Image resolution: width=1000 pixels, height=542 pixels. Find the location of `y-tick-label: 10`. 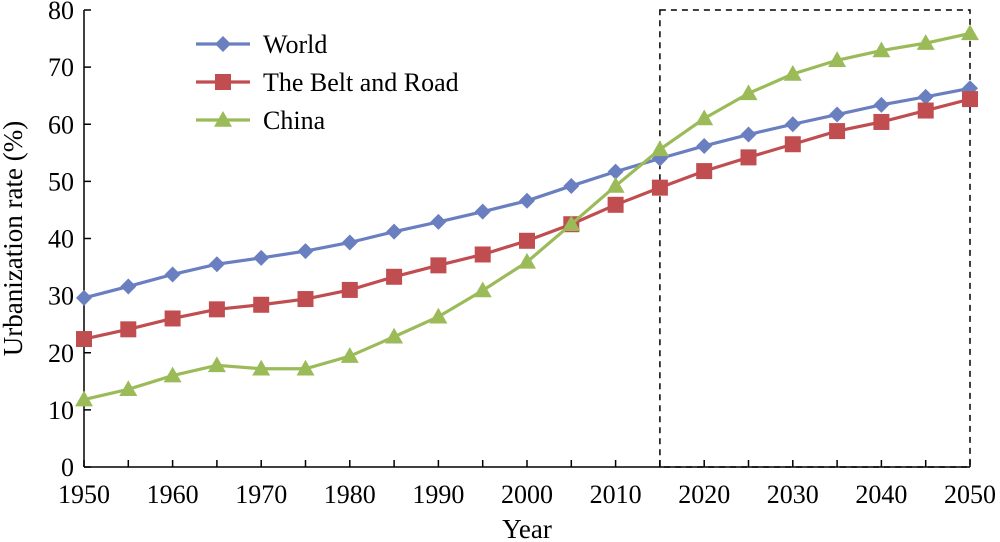

y-tick-label: 10 is located at coordinates (61, 410).